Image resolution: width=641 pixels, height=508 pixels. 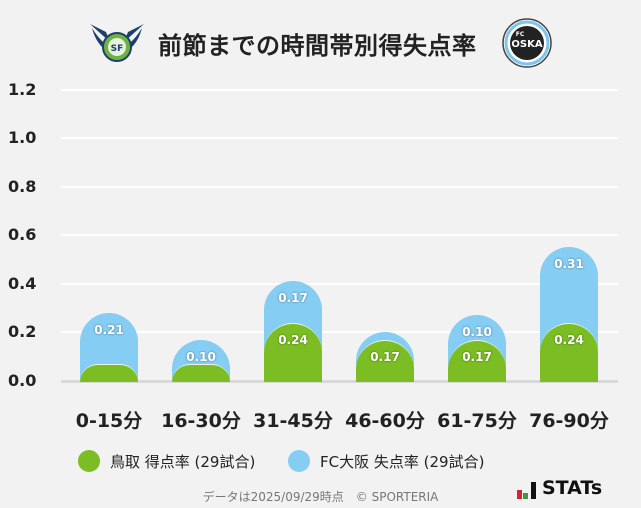 What do you see at coordinates (520, 34) in the screenshot?
I see `svg-text: FC` at bounding box center [520, 34].